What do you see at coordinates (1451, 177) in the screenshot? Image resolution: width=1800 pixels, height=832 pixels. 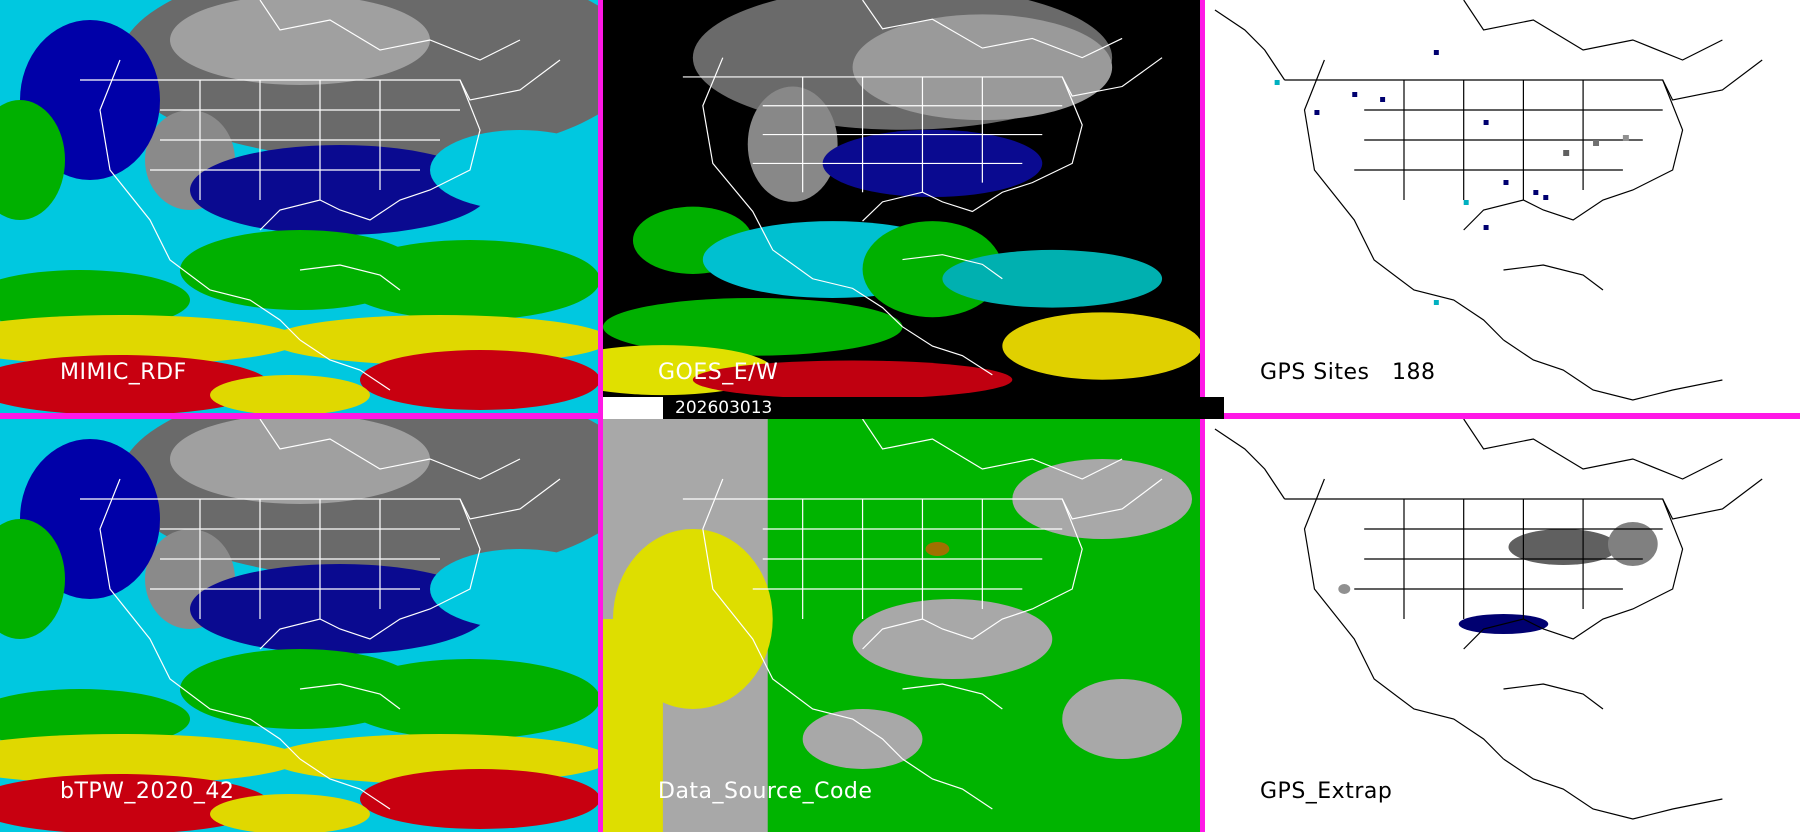 I see `gps-site-markers` at bounding box center [1451, 177].